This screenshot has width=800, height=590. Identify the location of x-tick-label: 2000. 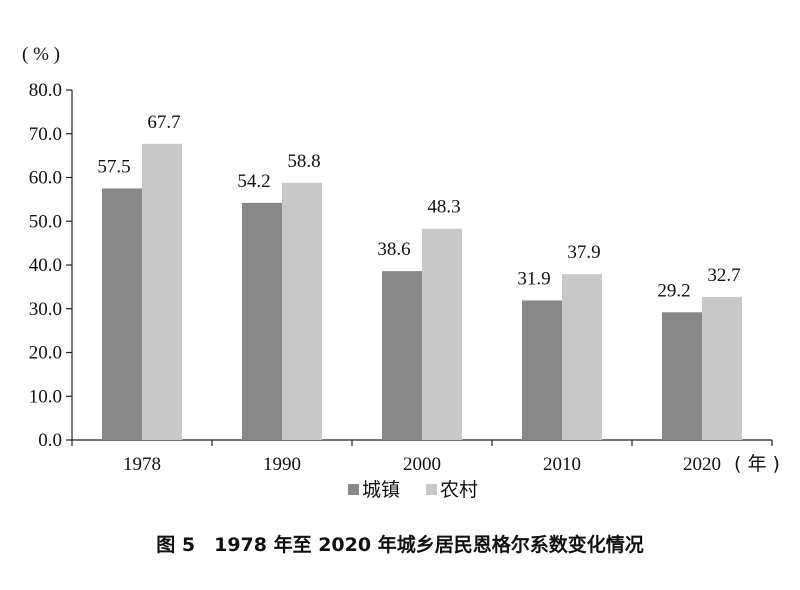
(422, 464).